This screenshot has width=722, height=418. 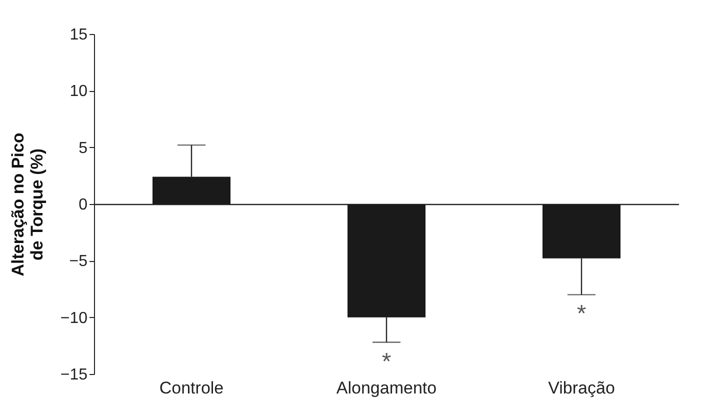 What do you see at coordinates (83, 205) in the screenshot?
I see `y-tick-label: 0` at bounding box center [83, 205].